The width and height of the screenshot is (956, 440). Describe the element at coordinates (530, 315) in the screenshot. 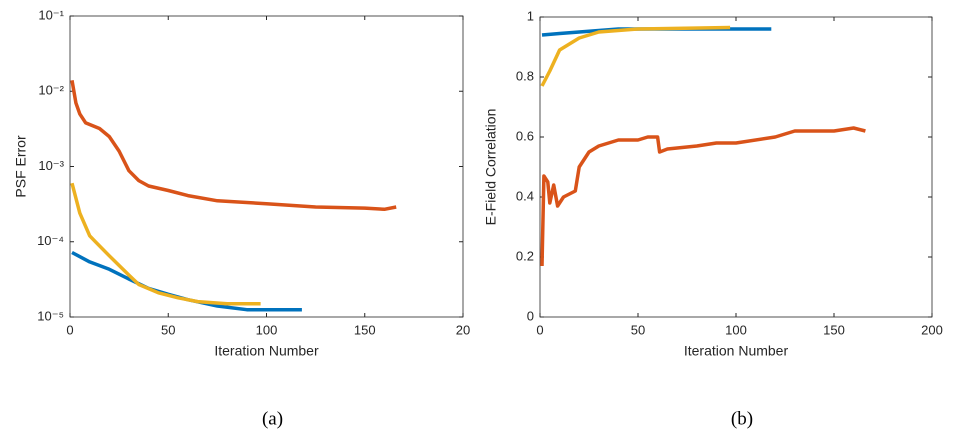

I see `y-tick-label: 0` at that location.